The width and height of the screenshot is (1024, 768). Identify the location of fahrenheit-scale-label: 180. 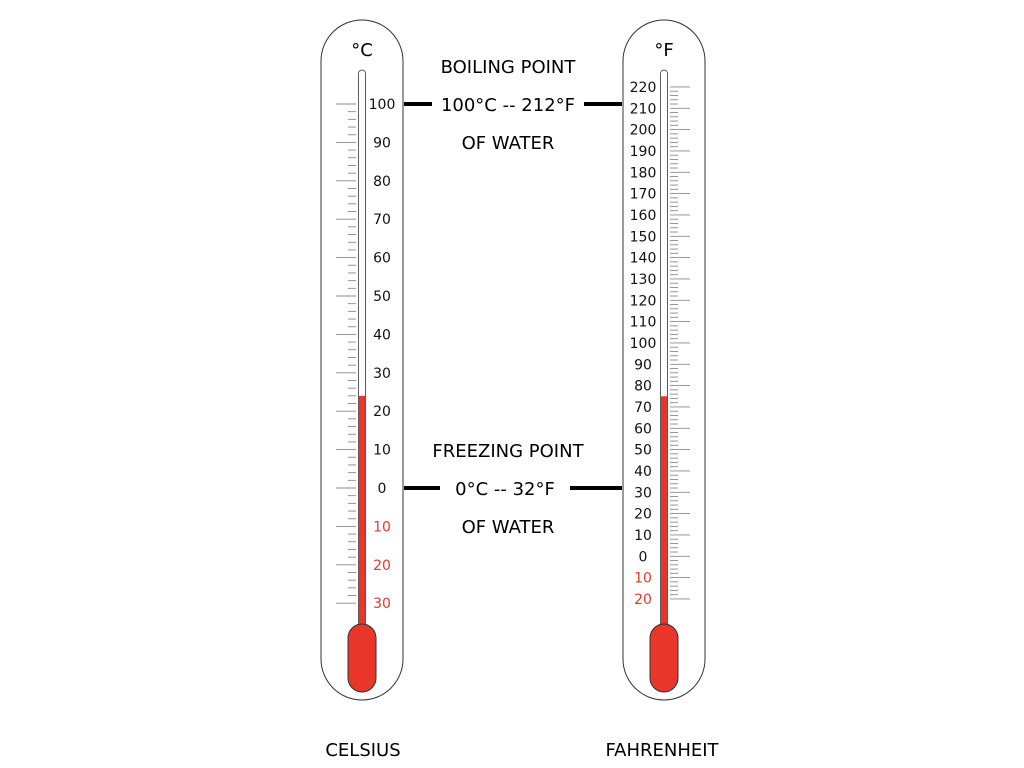
(643, 173).